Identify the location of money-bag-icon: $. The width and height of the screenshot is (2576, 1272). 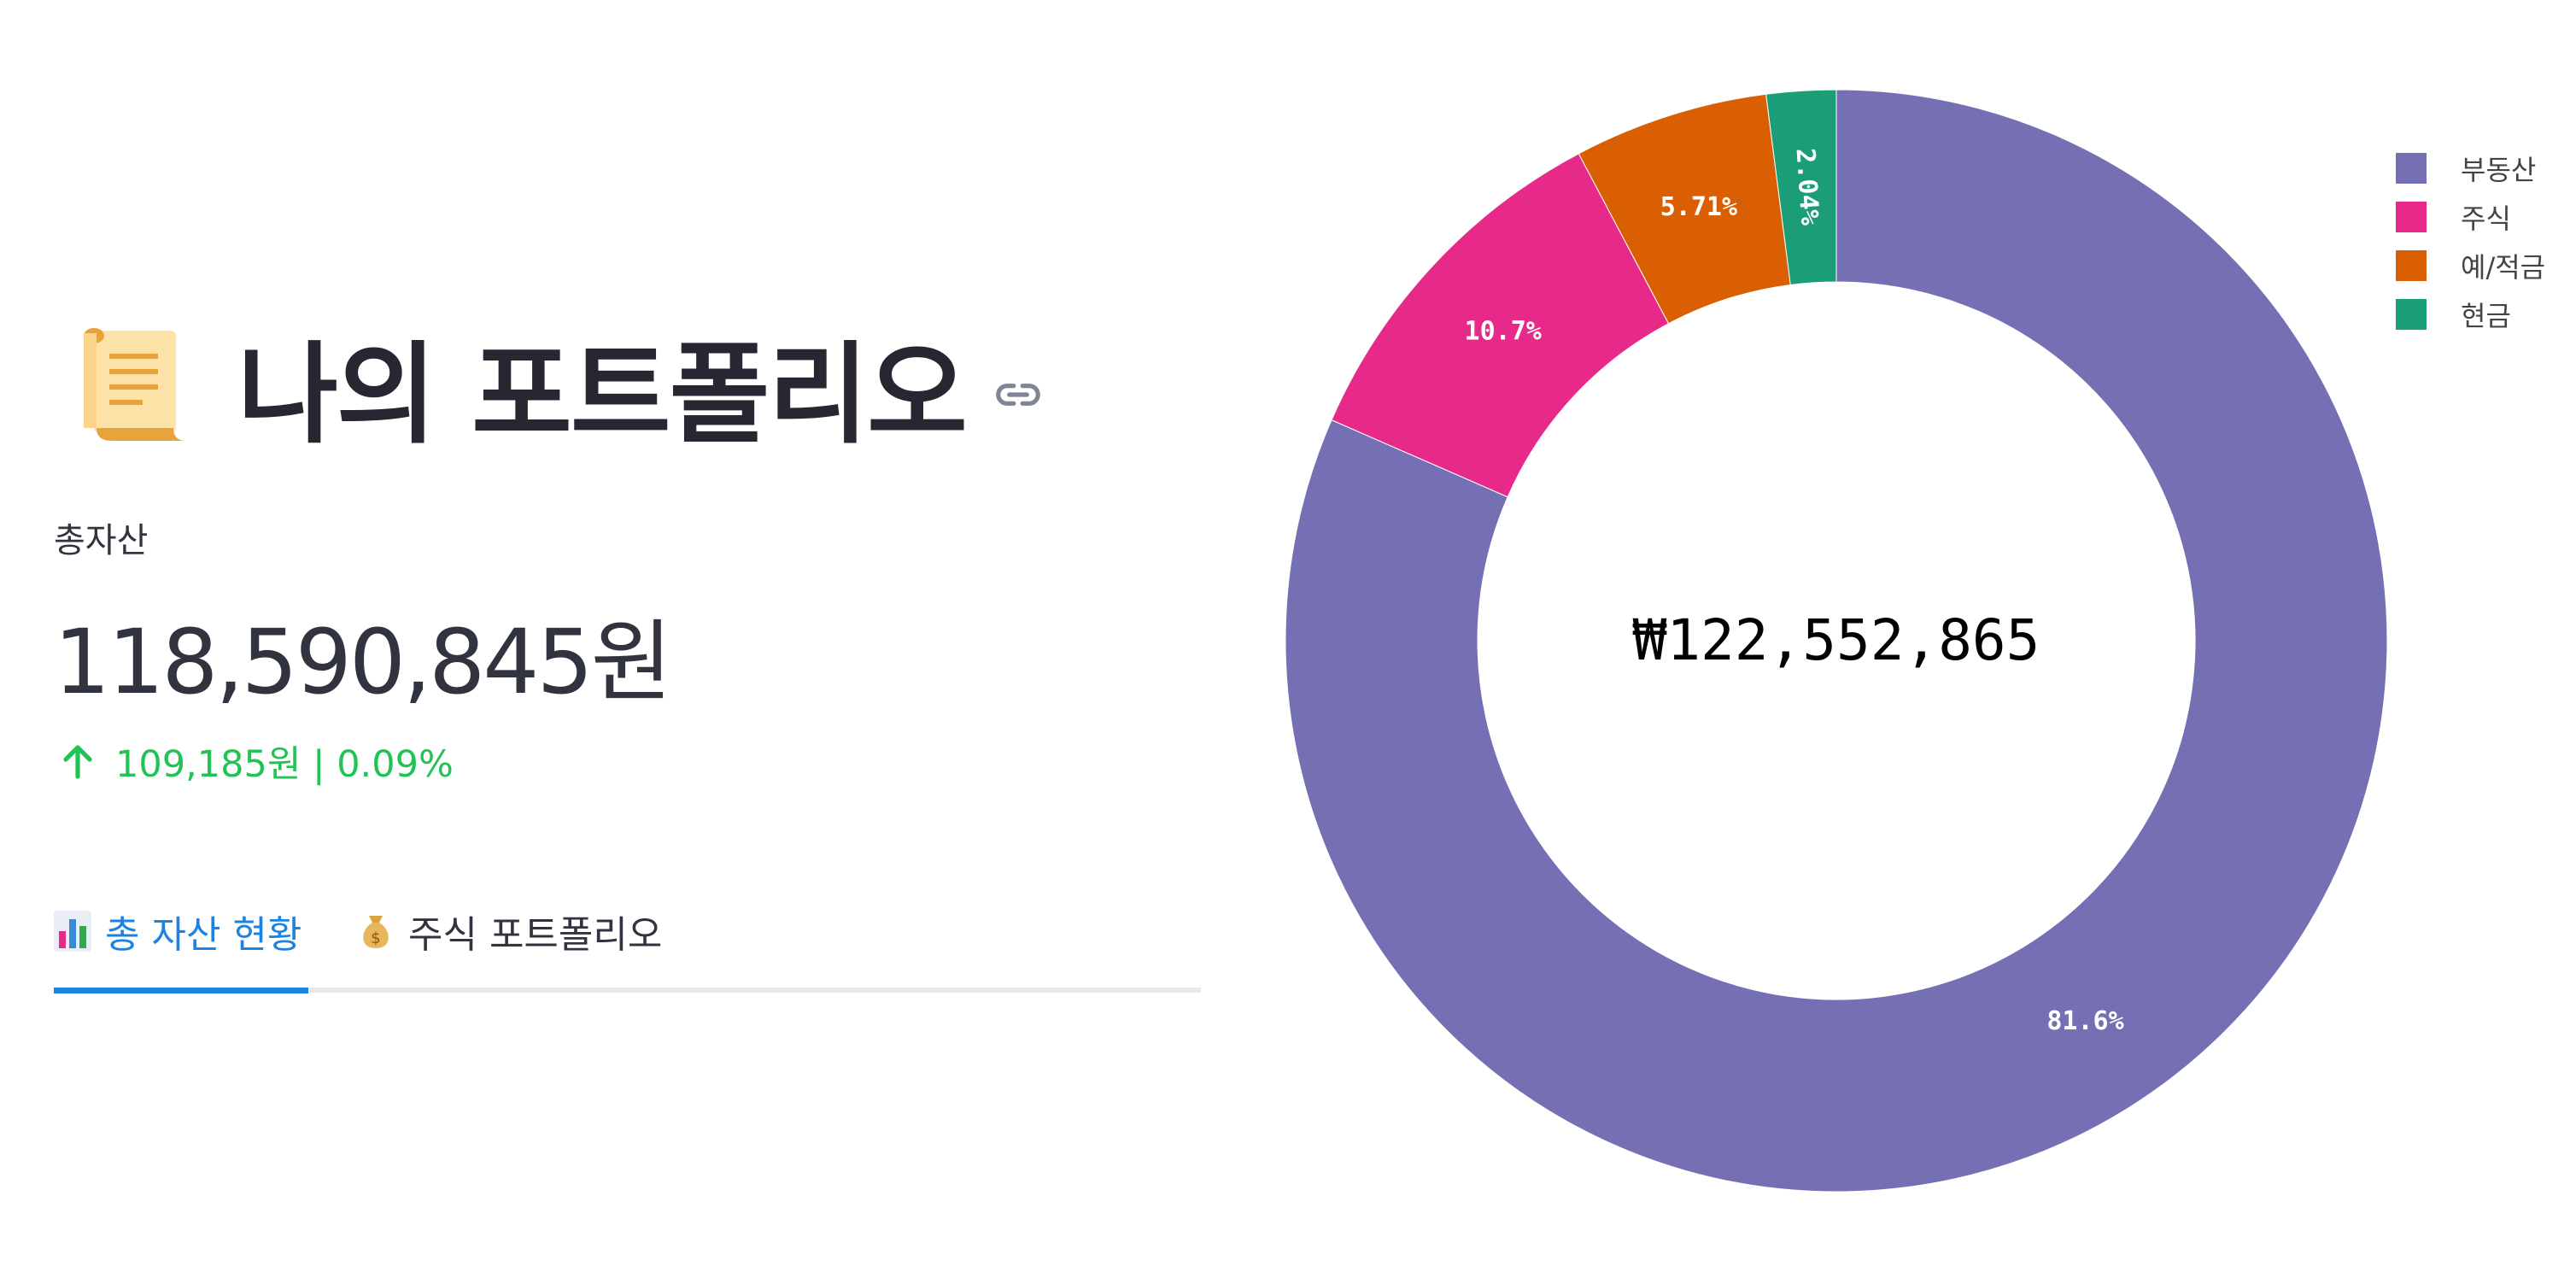
(376, 932).